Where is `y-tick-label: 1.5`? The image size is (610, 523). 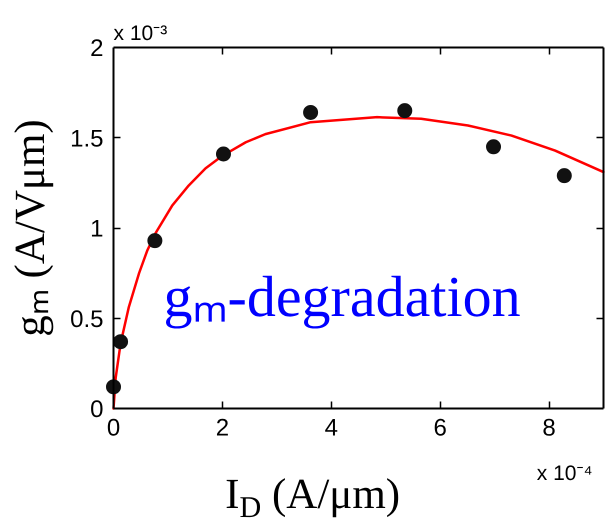 y-tick-label: 1.5 is located at coordinates (87, 138).